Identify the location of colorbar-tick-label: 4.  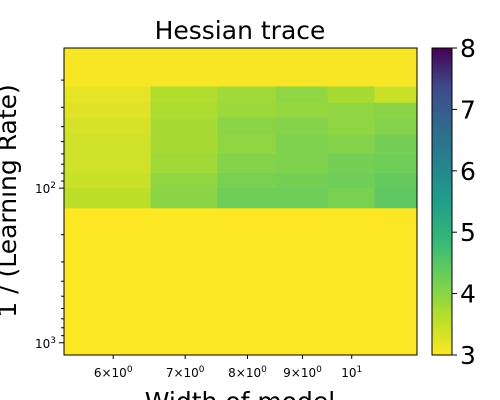
(468, 294).